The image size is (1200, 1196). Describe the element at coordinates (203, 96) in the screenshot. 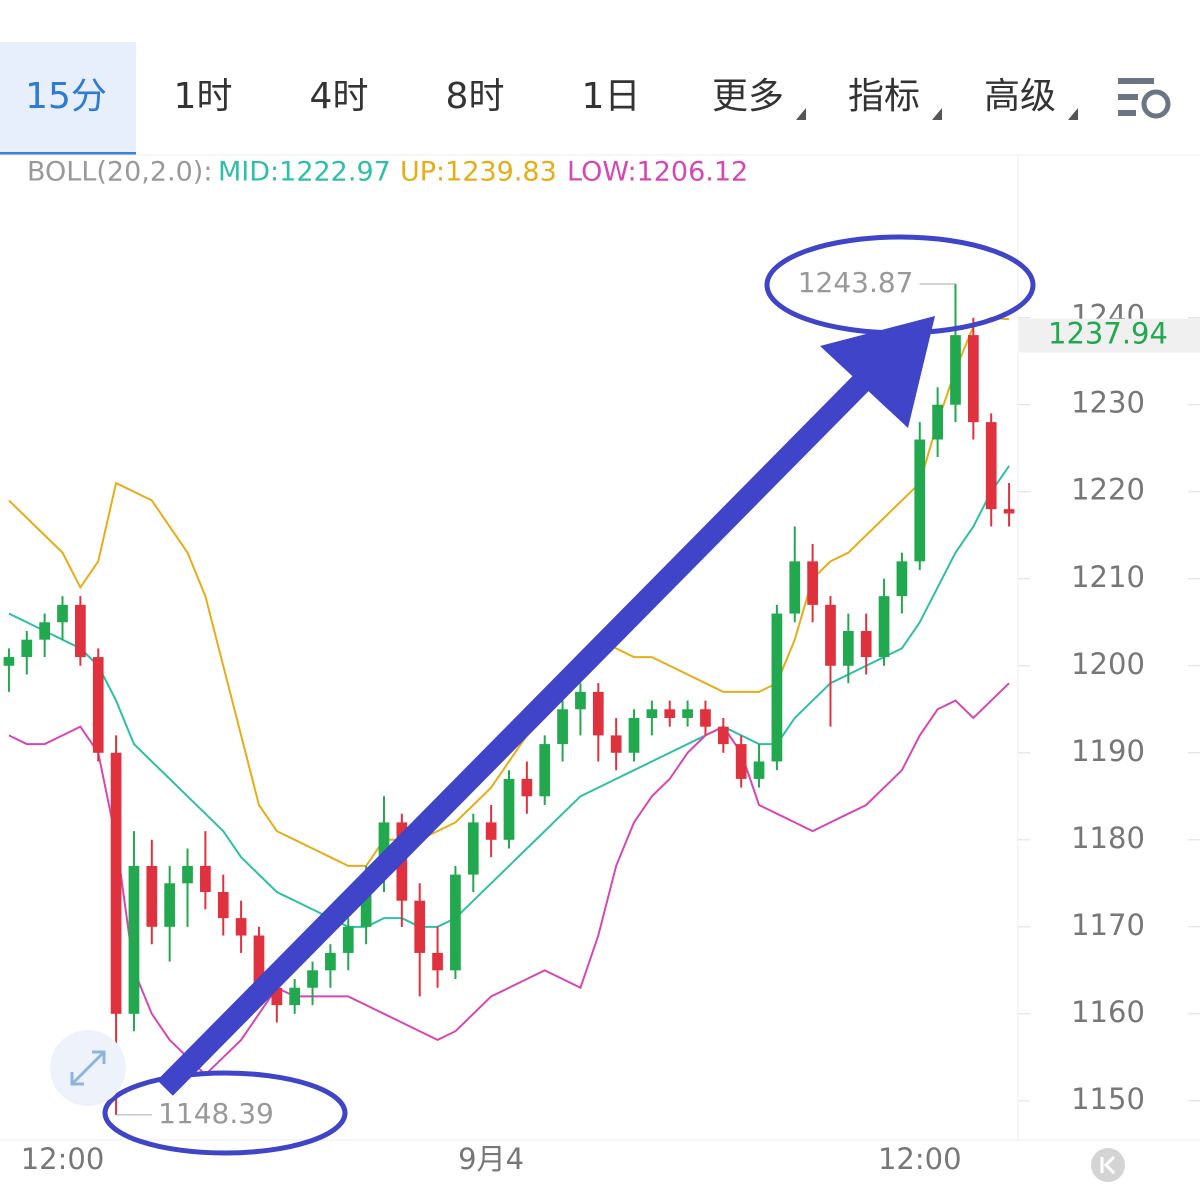

I see `tab: 1时` at that location.